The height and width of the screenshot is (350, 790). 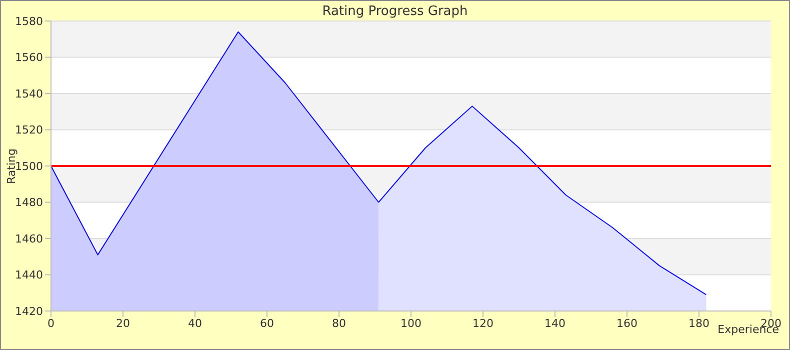 What do you see at coordinates (11, 166) in the screenshot?
I see `y-axis-title: Rating` at bounding box center [11, 166].